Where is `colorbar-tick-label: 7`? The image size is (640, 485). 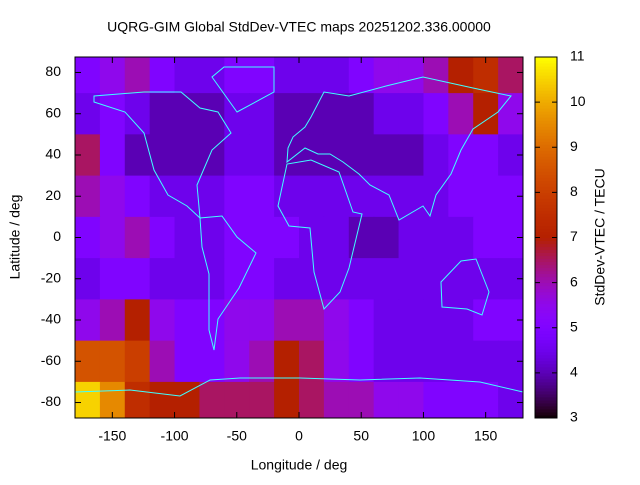 colorbar-tick-label: 7 is located at coordinates (574, 236).